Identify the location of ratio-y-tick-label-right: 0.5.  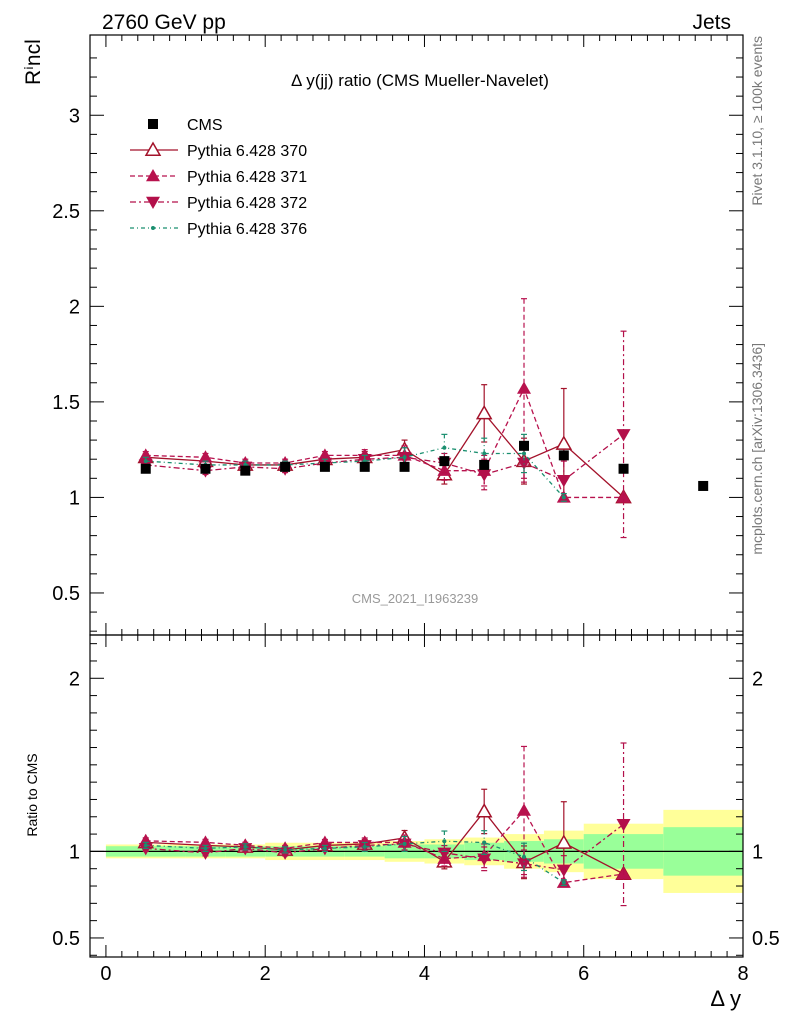
(766, 939).